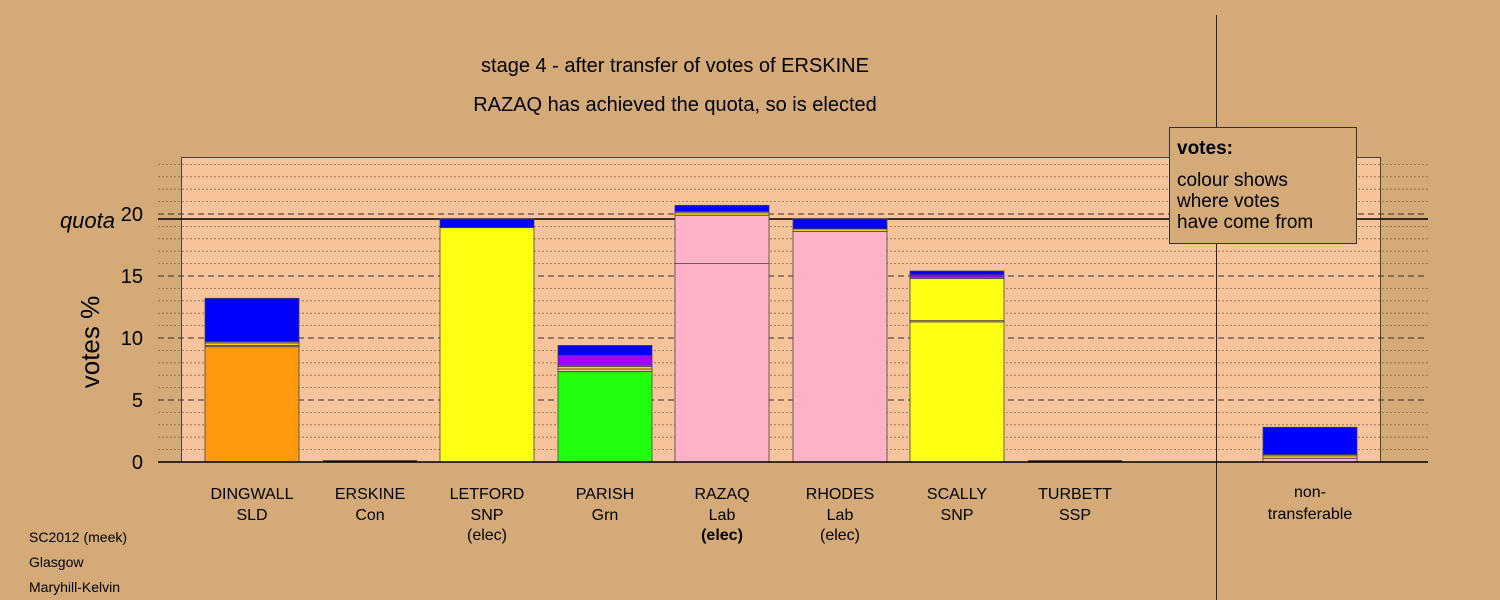 Image resolution: width=1500 pixels, height=600 pixels. Describe the element at coordinates (87, 220) in the screenshot. I see `quota-label: quota` at that location.